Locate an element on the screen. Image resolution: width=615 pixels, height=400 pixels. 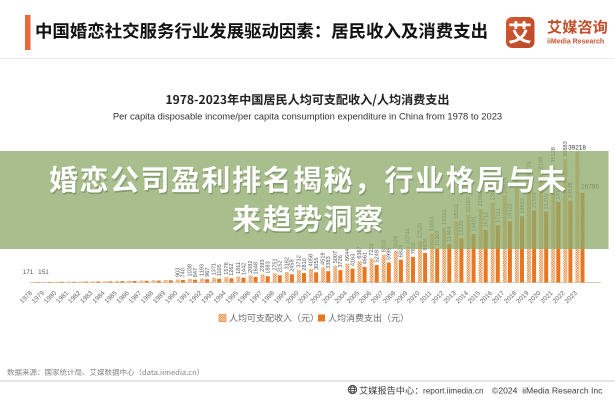
svg-text: 5007 is located at coordinates (336, 257).